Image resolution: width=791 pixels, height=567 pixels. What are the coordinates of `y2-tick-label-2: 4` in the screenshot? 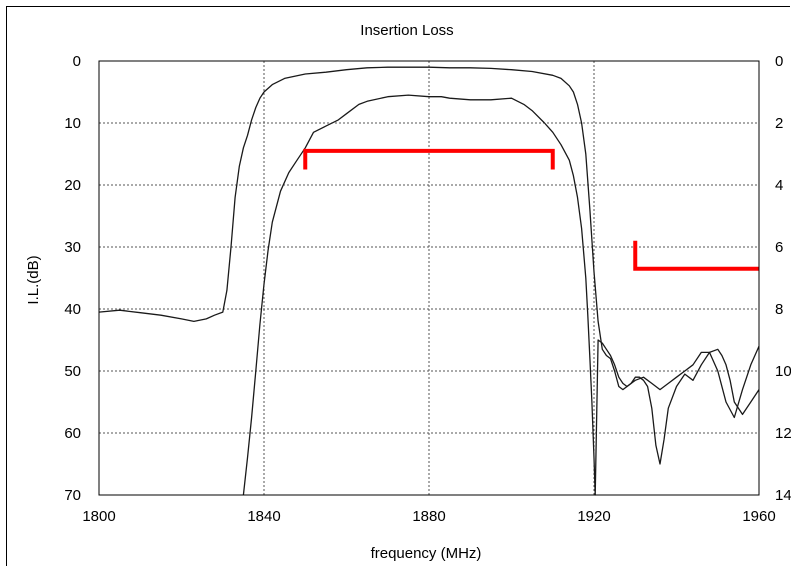 It's located at (779, 185).